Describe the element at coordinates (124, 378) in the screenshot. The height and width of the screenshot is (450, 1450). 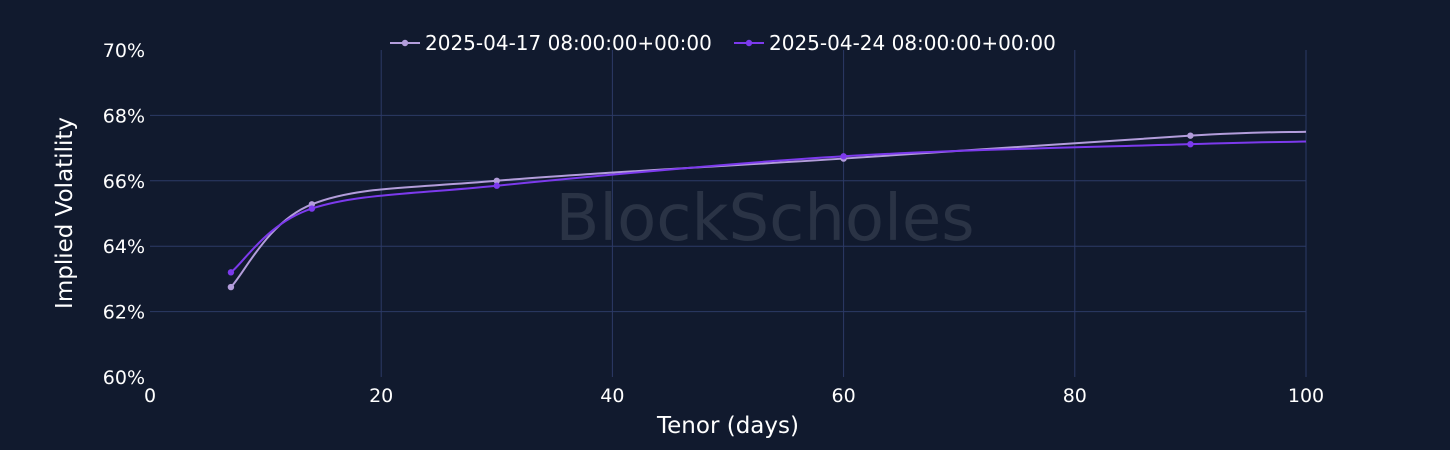
I see `y-tick-label: 60%` at that location.